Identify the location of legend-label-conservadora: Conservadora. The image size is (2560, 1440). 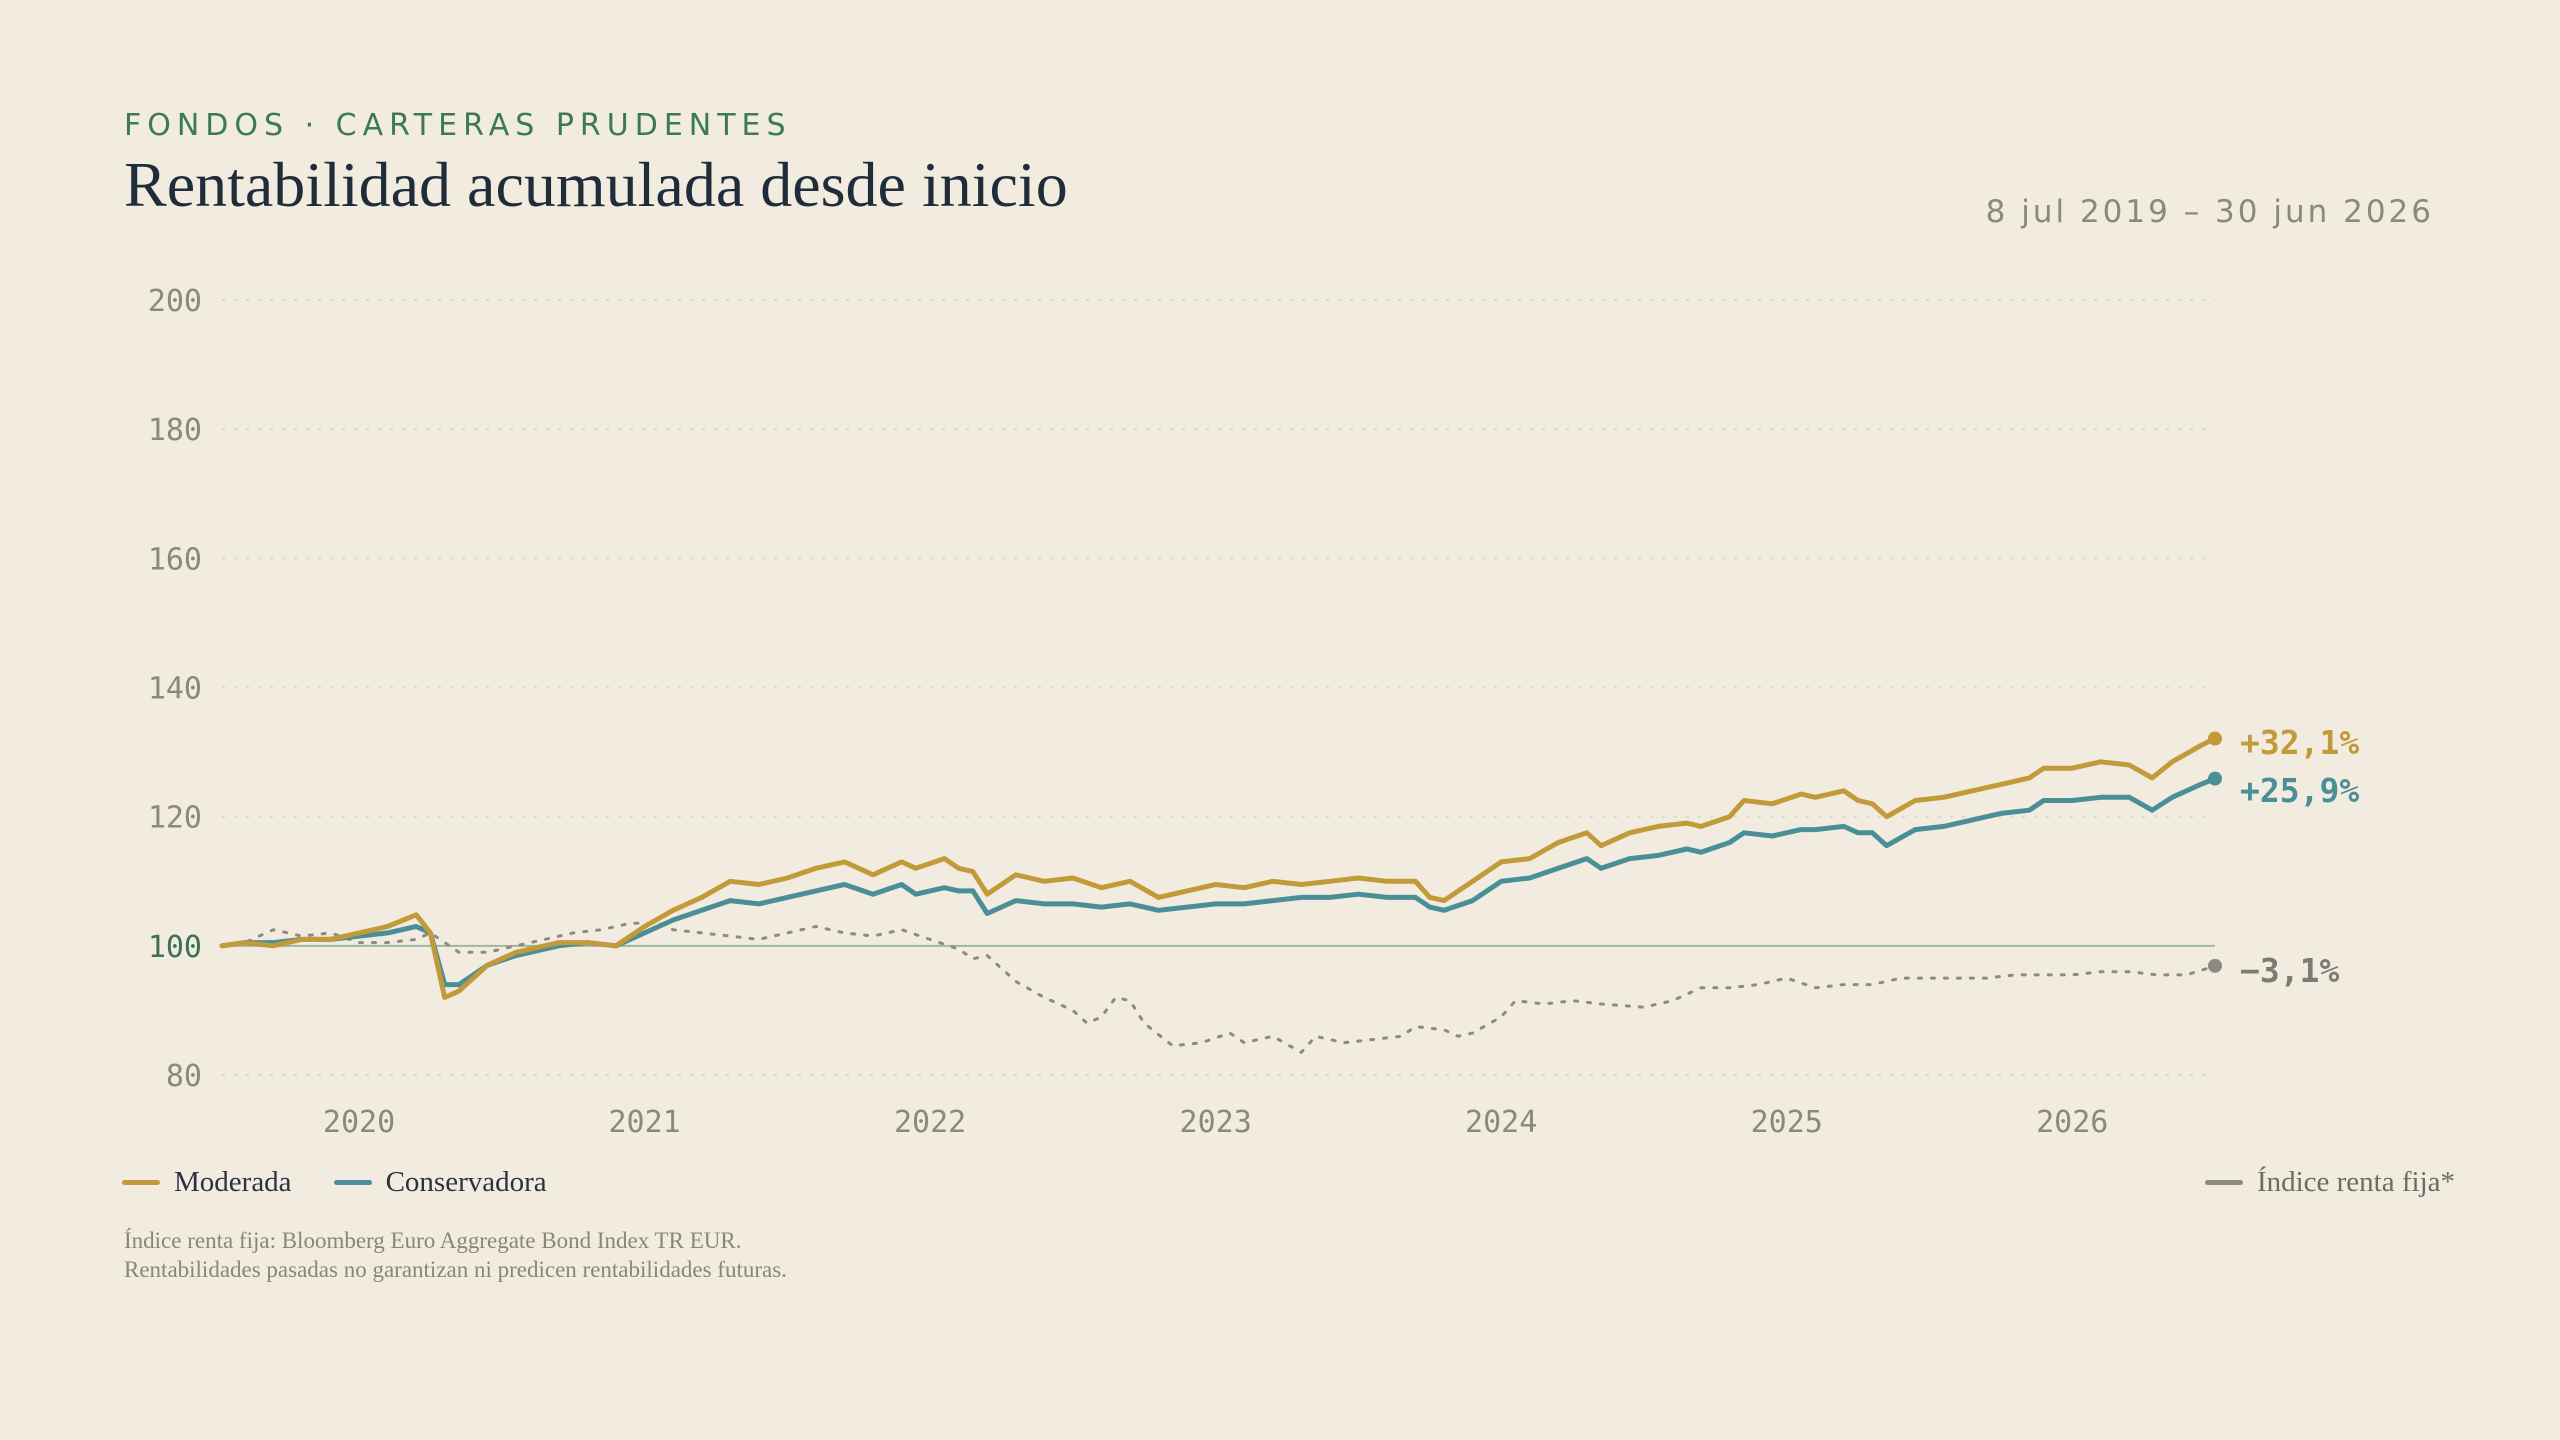
(466, 1182).